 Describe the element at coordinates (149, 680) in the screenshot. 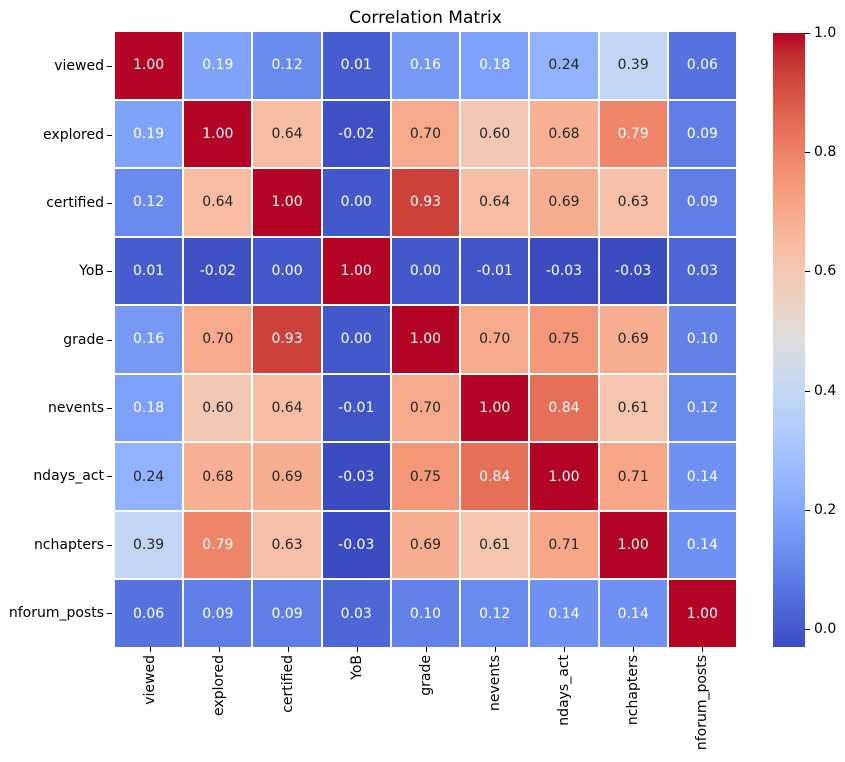

I see `x-tick-label-text: viewed` at that location.